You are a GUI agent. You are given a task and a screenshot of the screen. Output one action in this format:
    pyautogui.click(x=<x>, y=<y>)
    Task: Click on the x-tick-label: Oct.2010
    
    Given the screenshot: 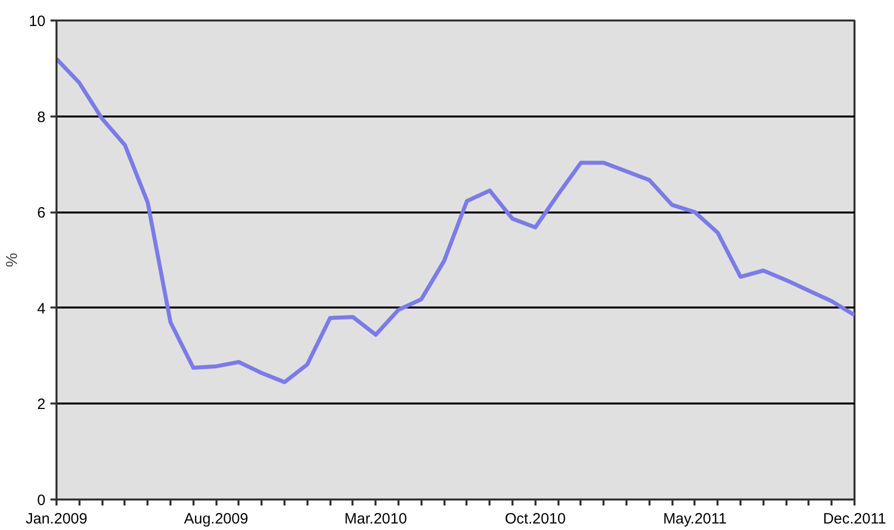 What is the action you would take?
    pyautogui.click(x=535, y=519)
    